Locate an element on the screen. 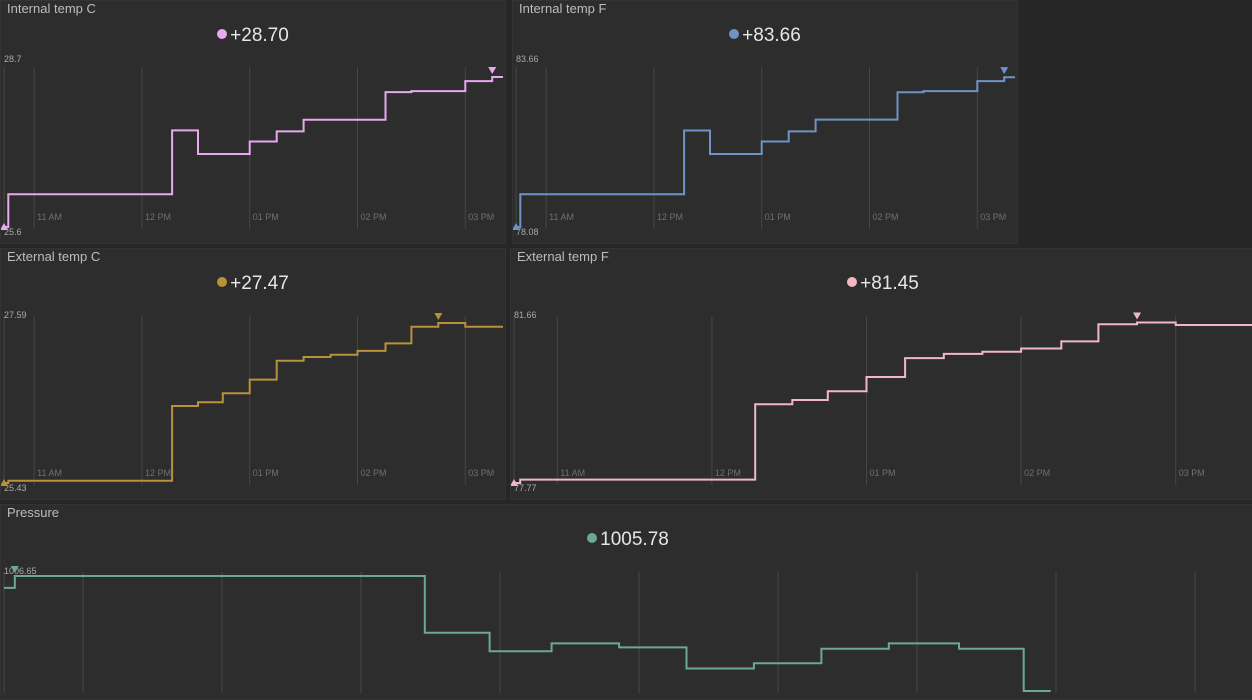 The height and width of the screenshot is (700, 1252). current-value-text: +27.47 is located at coordinates (259, 283).